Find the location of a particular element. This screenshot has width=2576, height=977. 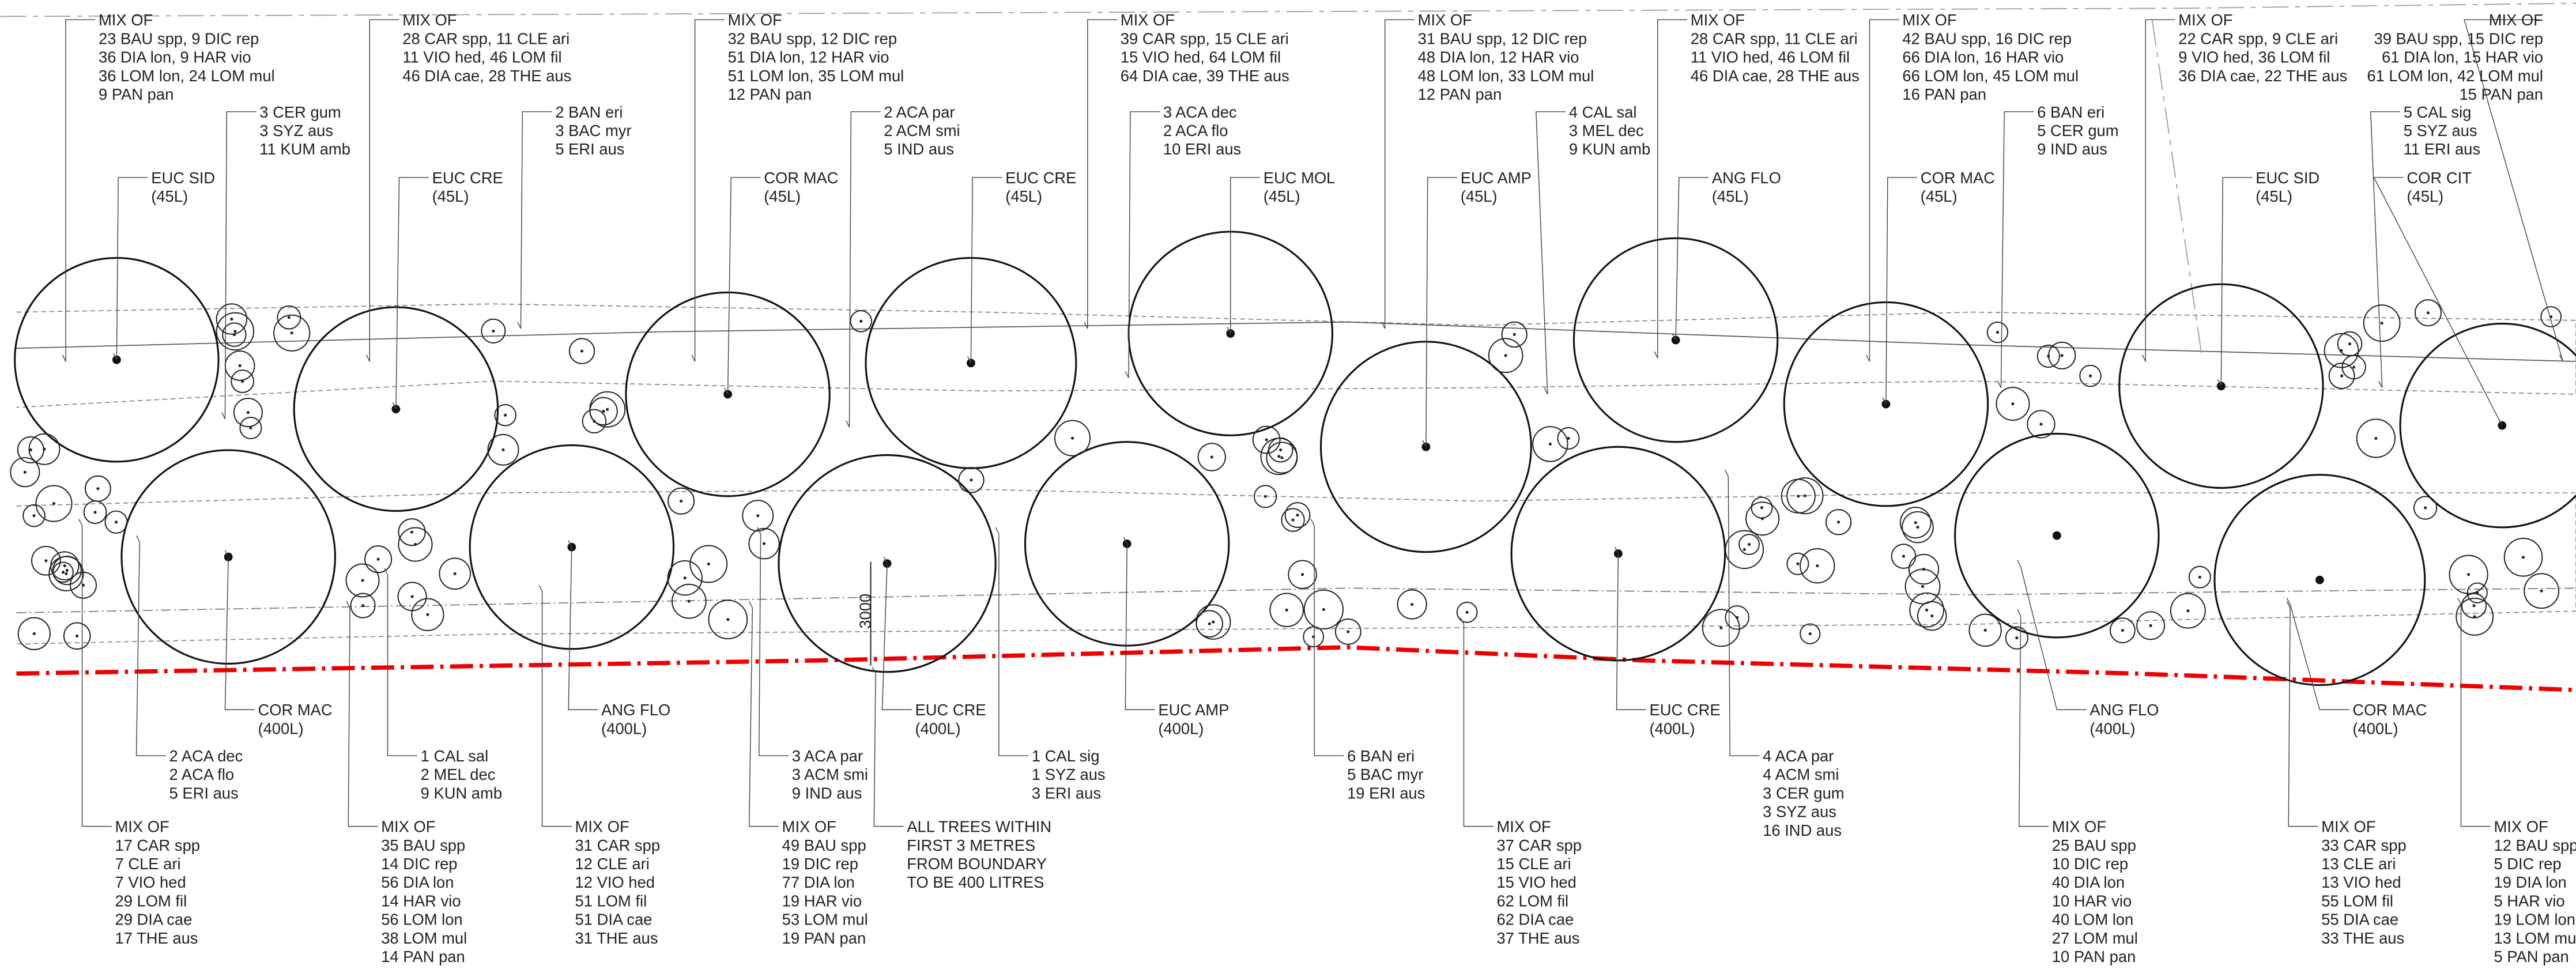

label-line: 12 PAN pan is located at coordinates (1460, 94).